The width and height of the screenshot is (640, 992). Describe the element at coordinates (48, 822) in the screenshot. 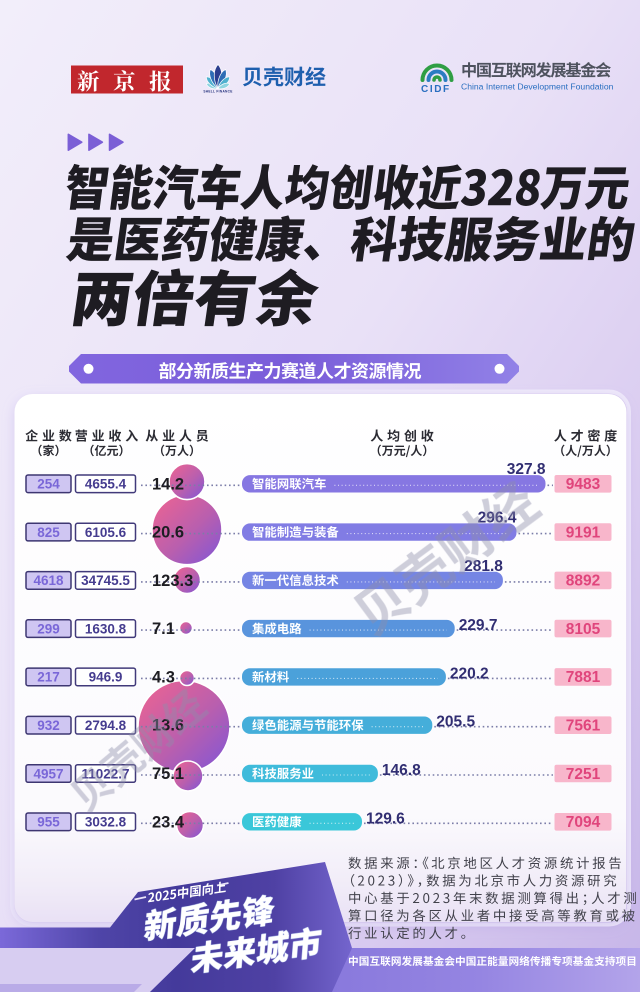

I see `svg-text: 955` at that location.